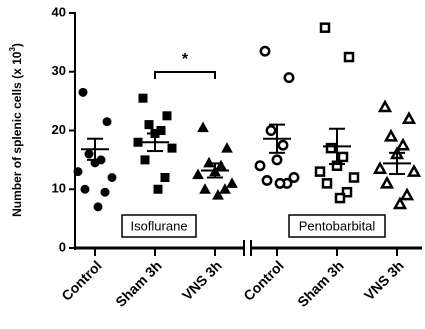 This screenshot has height=329, width=425. I want to click on y-tick-label: 20, so click(59, 129).